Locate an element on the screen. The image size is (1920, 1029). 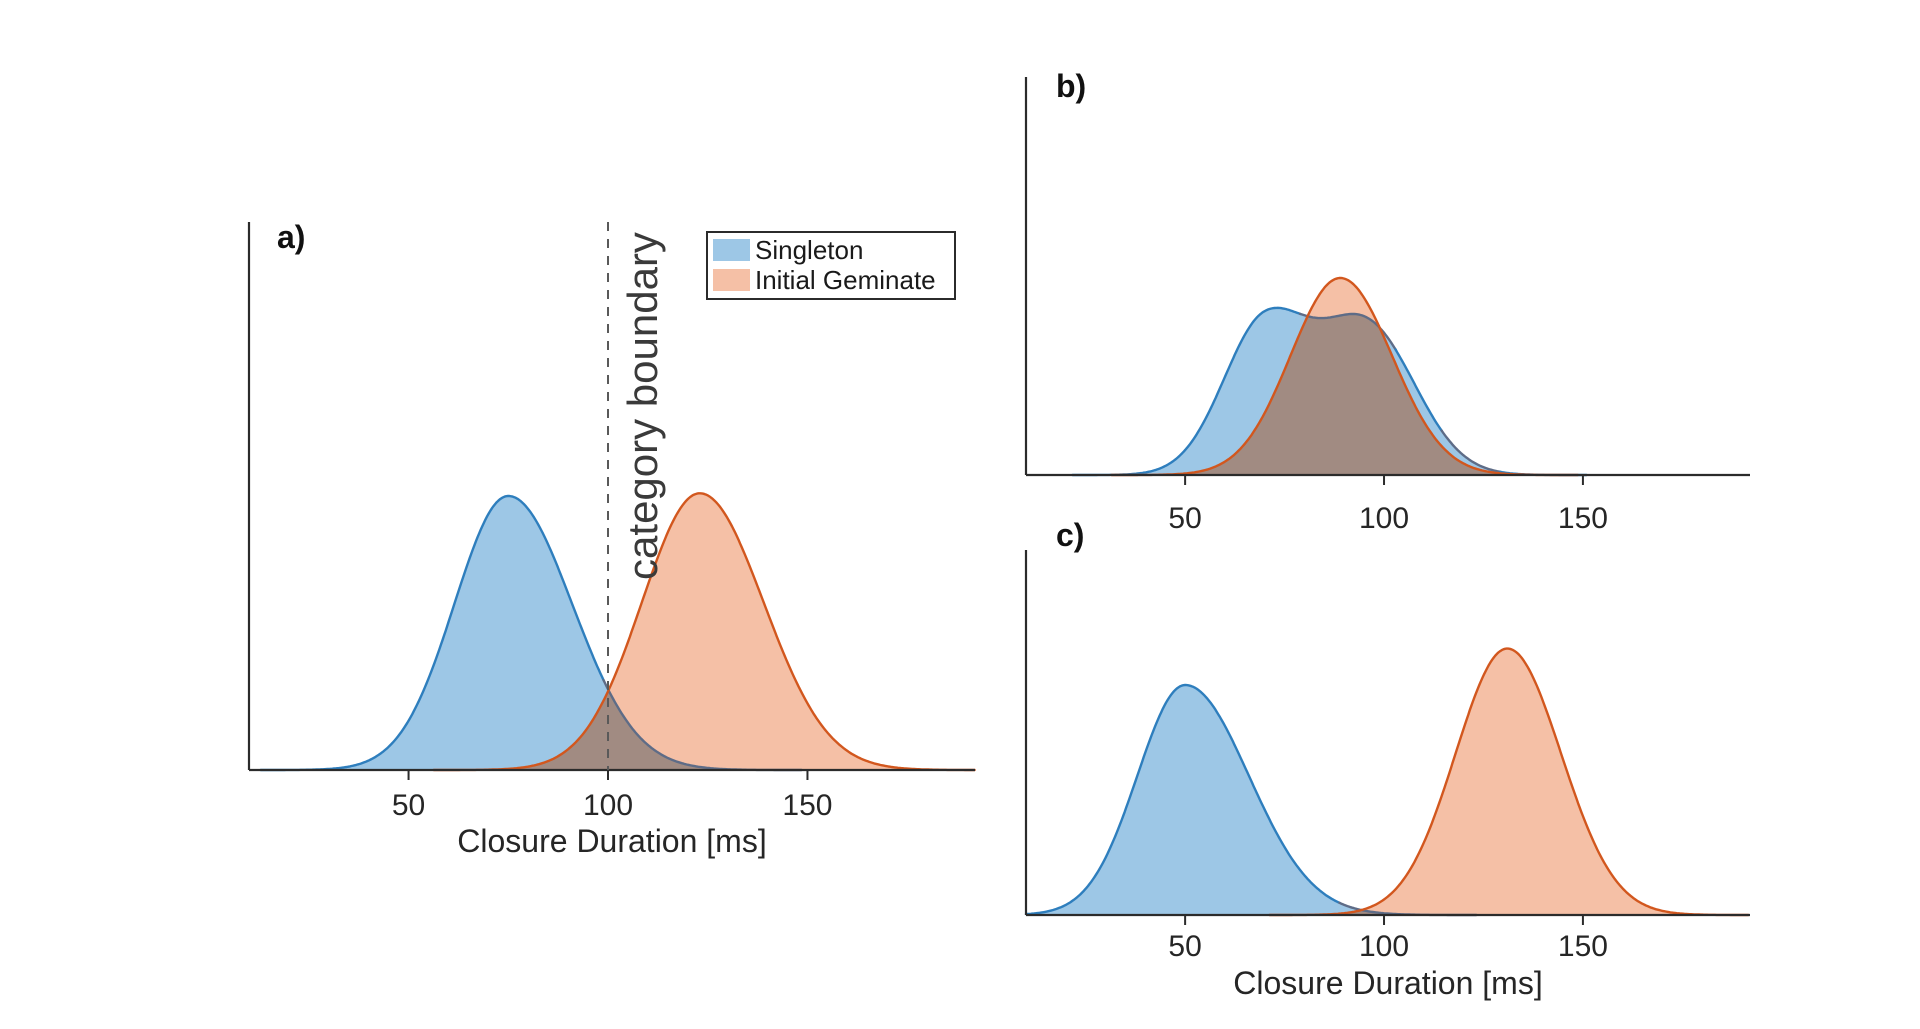
panel-label-b: b) is located at coordinates (1071, 86).